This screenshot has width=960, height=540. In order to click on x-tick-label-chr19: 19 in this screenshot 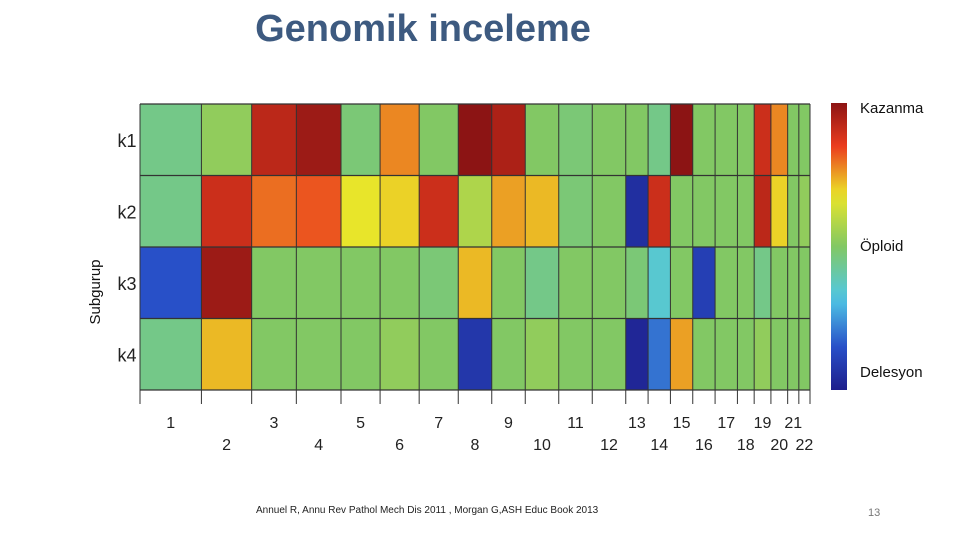, I will do `click(763, 423)`.